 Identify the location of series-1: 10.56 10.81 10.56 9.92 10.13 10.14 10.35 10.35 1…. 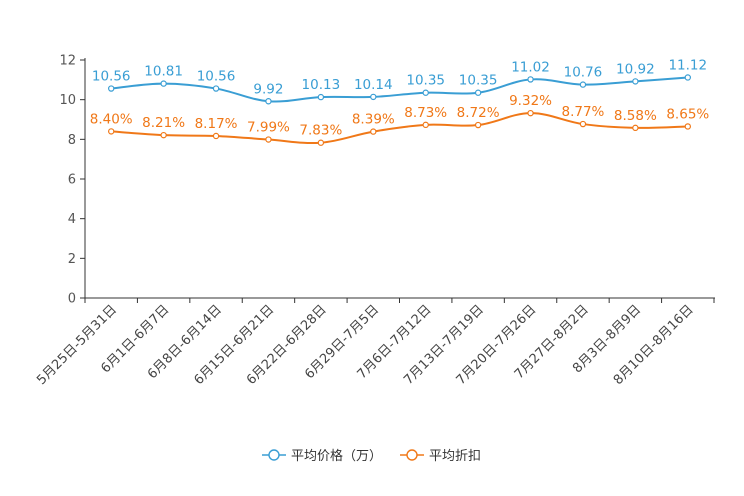
(399, 81).